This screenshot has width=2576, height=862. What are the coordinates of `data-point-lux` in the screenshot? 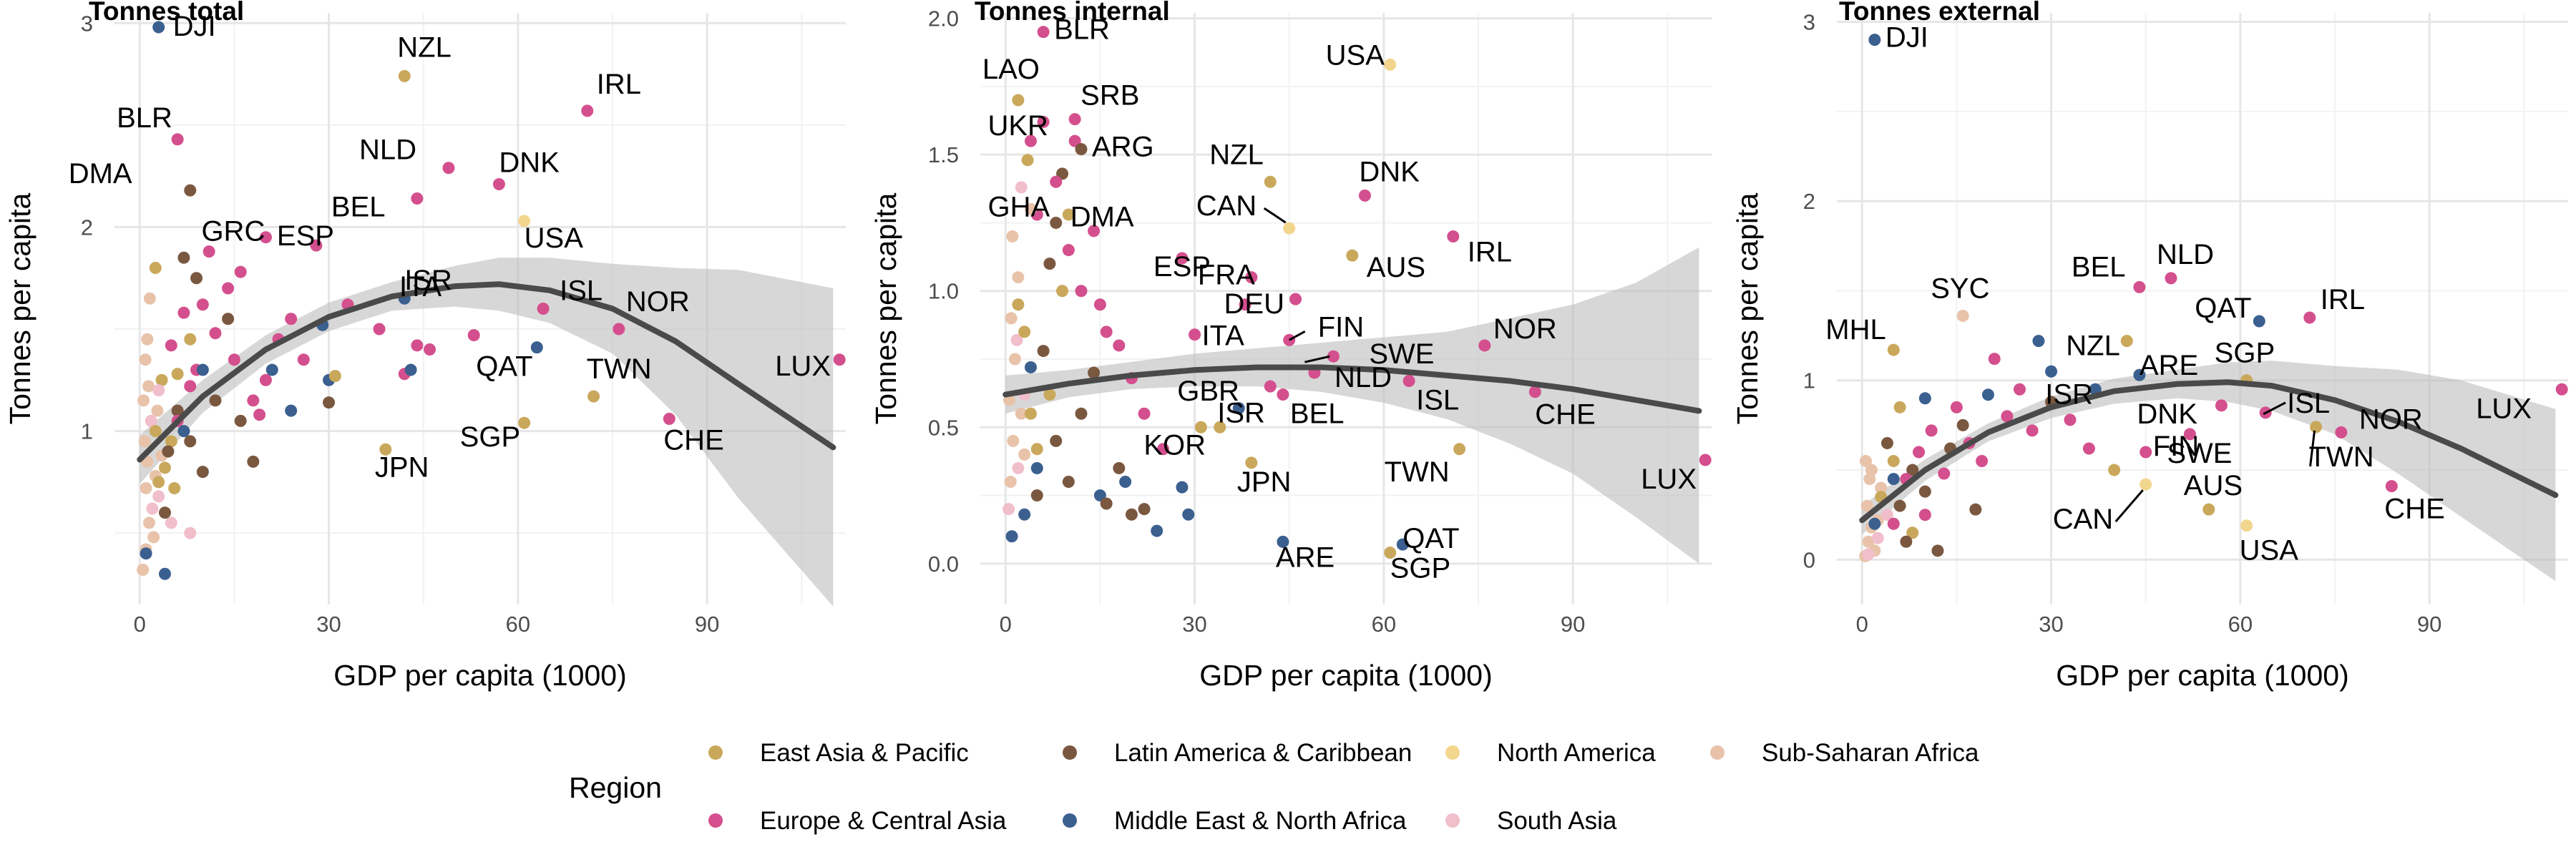 It's located at (1705, 460).